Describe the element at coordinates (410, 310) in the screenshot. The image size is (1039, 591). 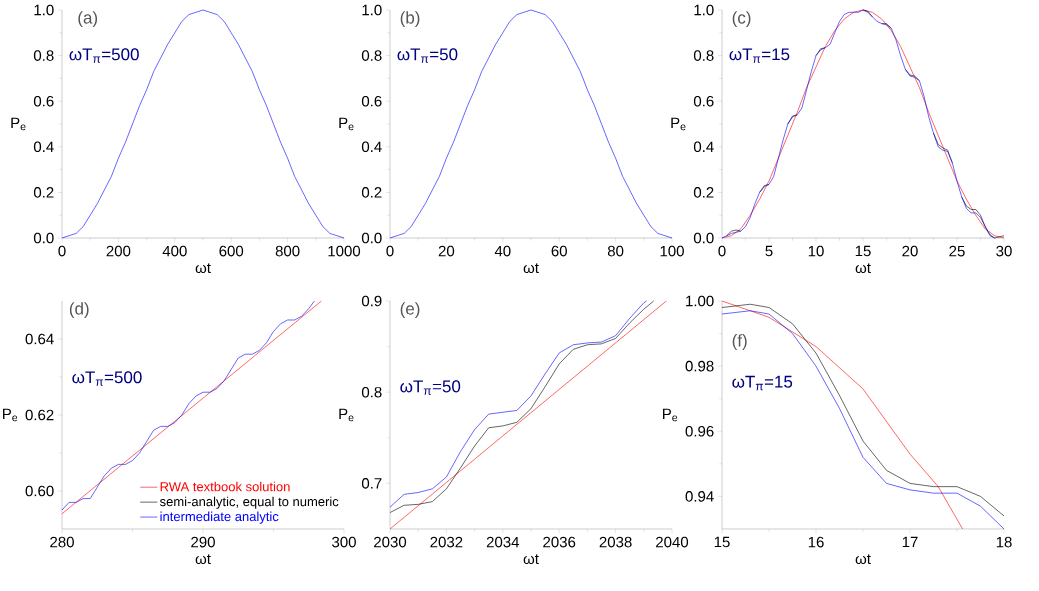
I see `annotation: (e)` at that location.